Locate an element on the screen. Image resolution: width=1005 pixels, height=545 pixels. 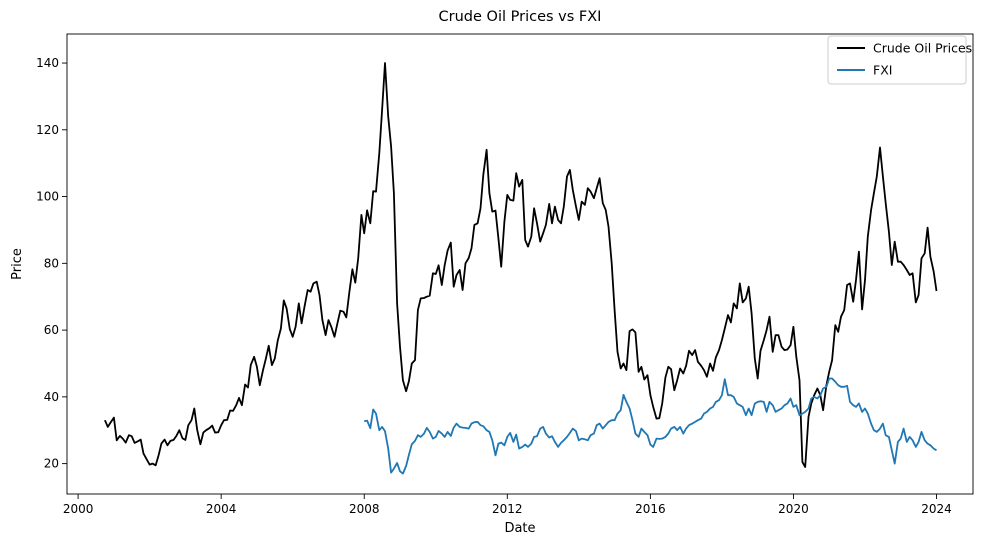
x-axis-label: Date is located at coordinates (519, 528).